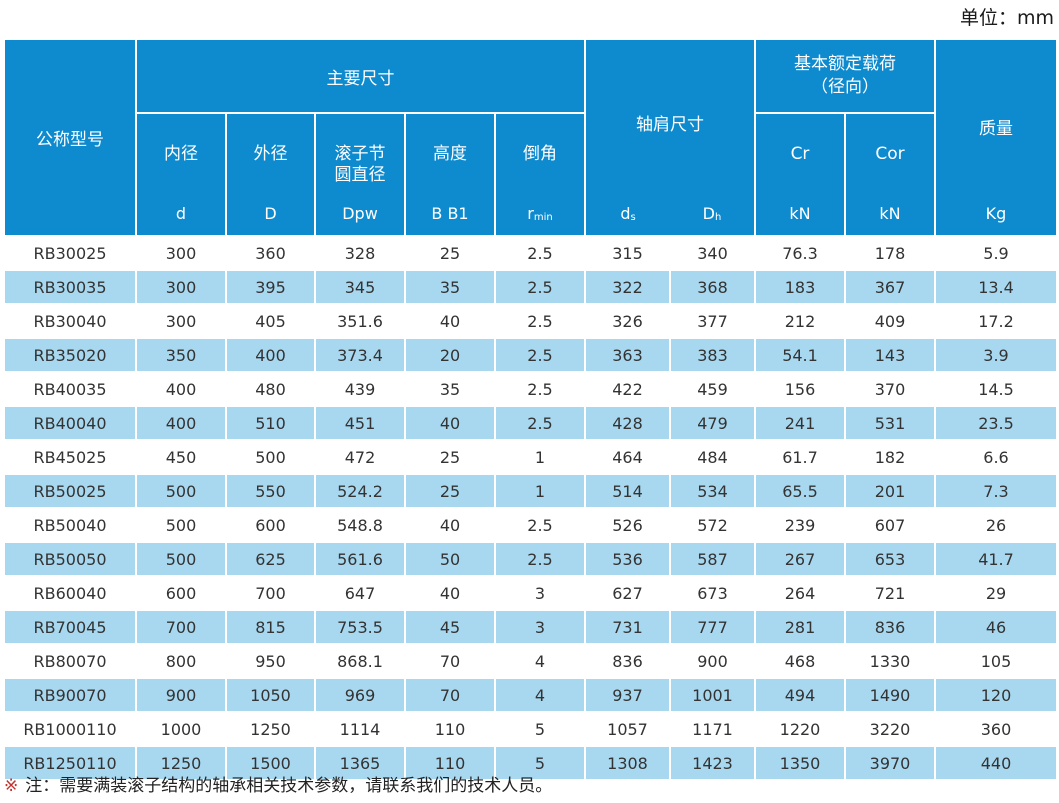 Image resolution: width=1059 pixels, height=803 pixels. I want to click on value-cell: 561.6, so click(360, 559).